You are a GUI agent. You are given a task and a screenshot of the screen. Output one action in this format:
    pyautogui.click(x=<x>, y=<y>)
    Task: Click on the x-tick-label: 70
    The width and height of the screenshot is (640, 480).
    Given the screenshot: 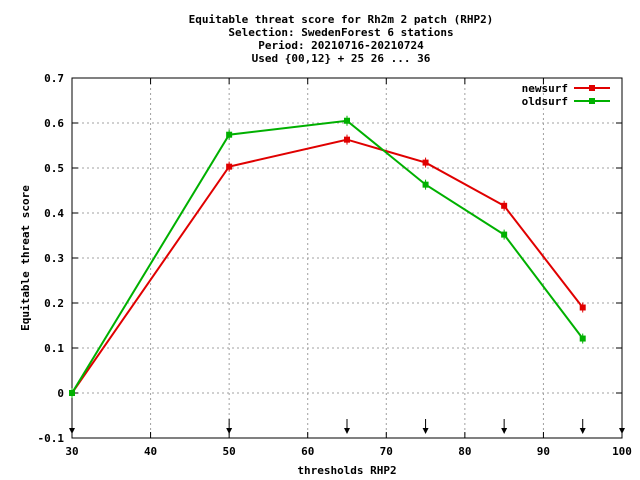 What is the action you would take?
    pyautogui.click(x=386, y=451)
    